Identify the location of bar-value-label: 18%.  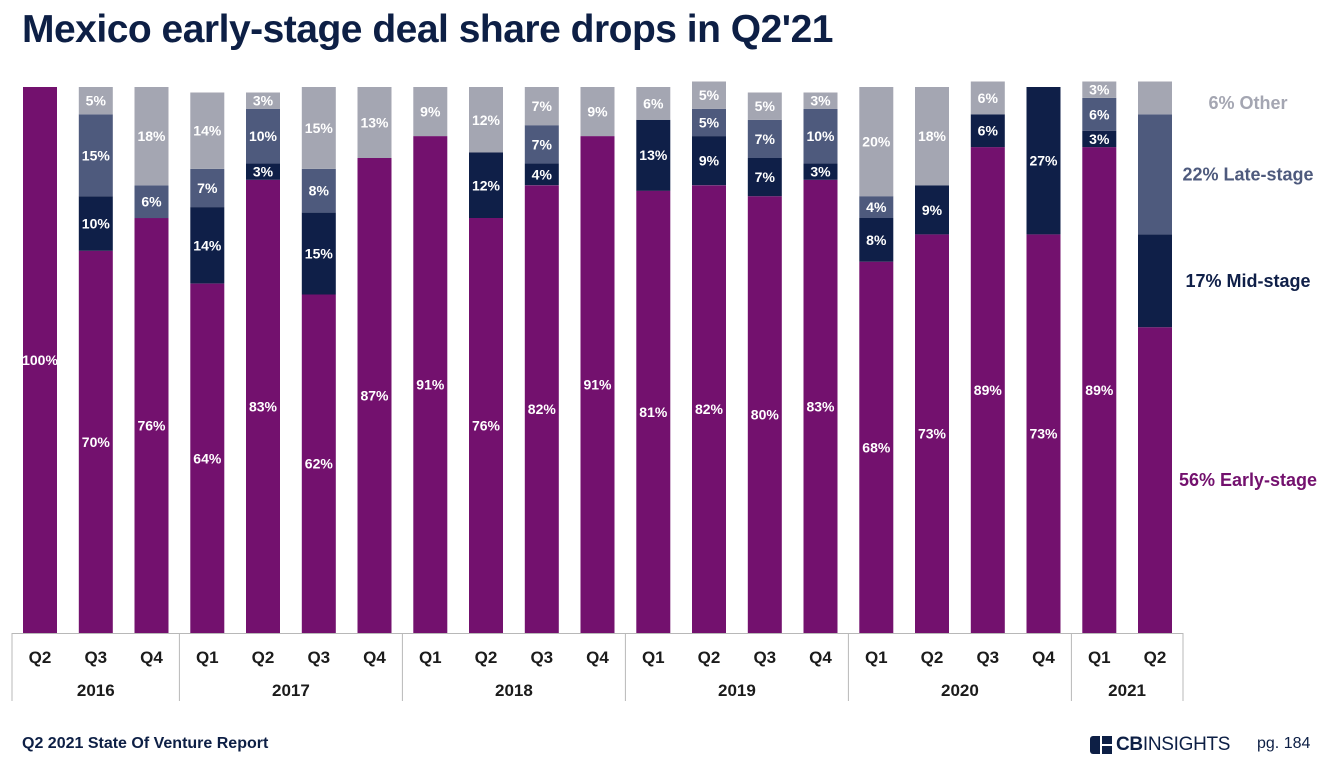
(932, 136).